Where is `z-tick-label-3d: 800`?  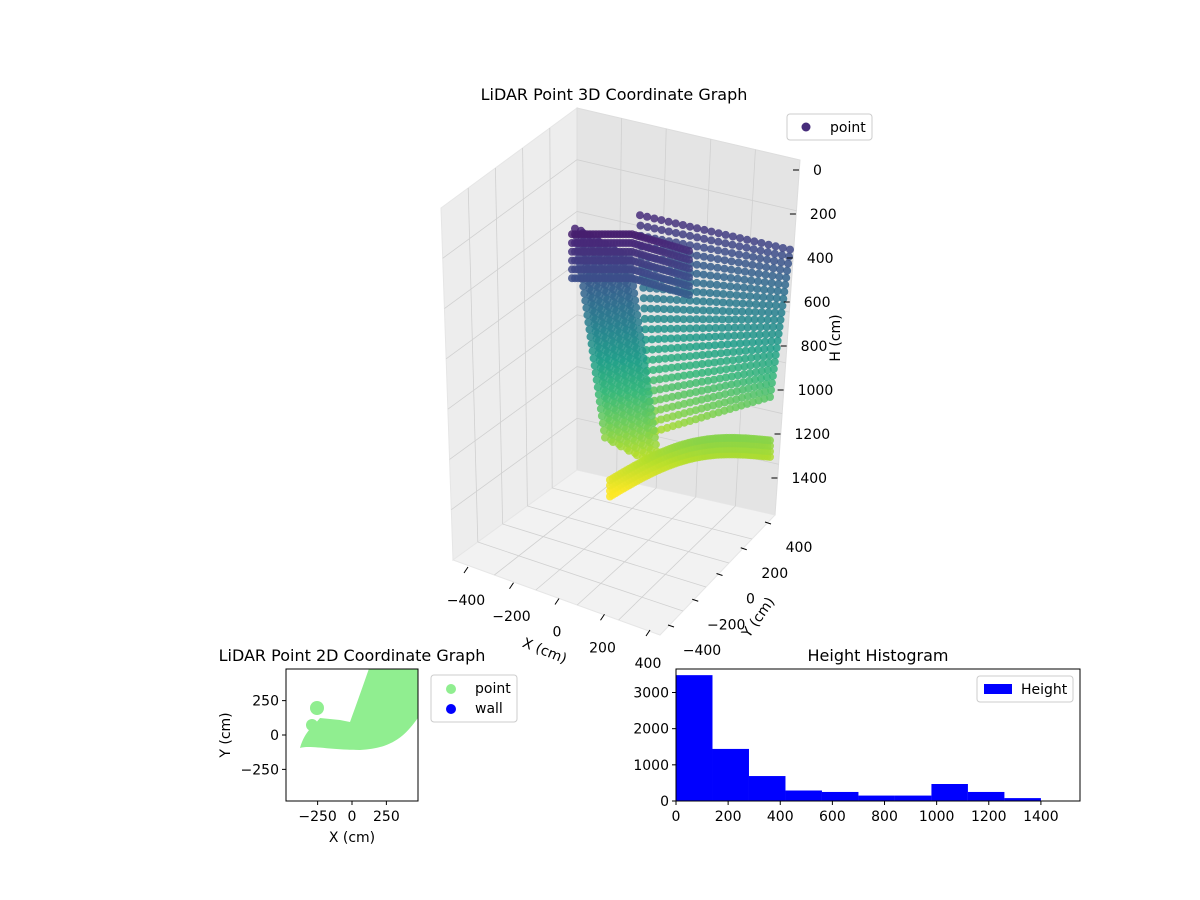
z-tick-label-3d: 800 is located at coordinates (814, 347).